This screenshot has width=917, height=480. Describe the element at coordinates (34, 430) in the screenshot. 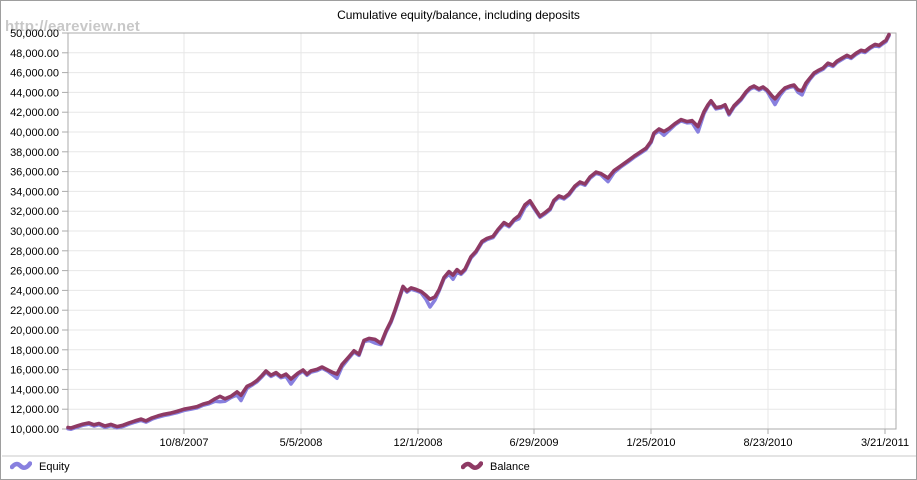

I see `svg-text: 10,000.00` at that location.